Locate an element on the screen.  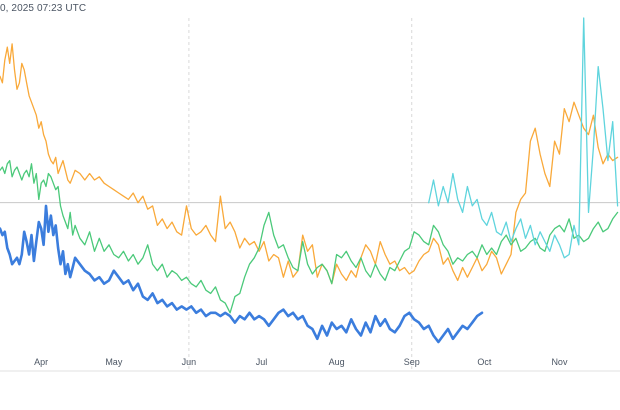
x-tick-label-aug: Aug is located at coordinates (337, 362).